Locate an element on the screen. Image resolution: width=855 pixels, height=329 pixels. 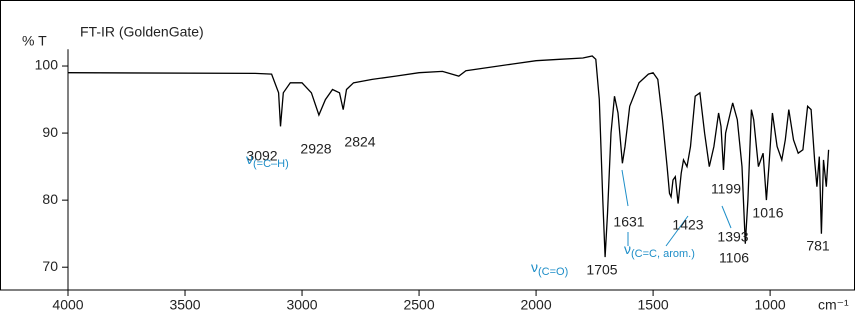
peak-label: 2928 is located at coordinates (315, 149).